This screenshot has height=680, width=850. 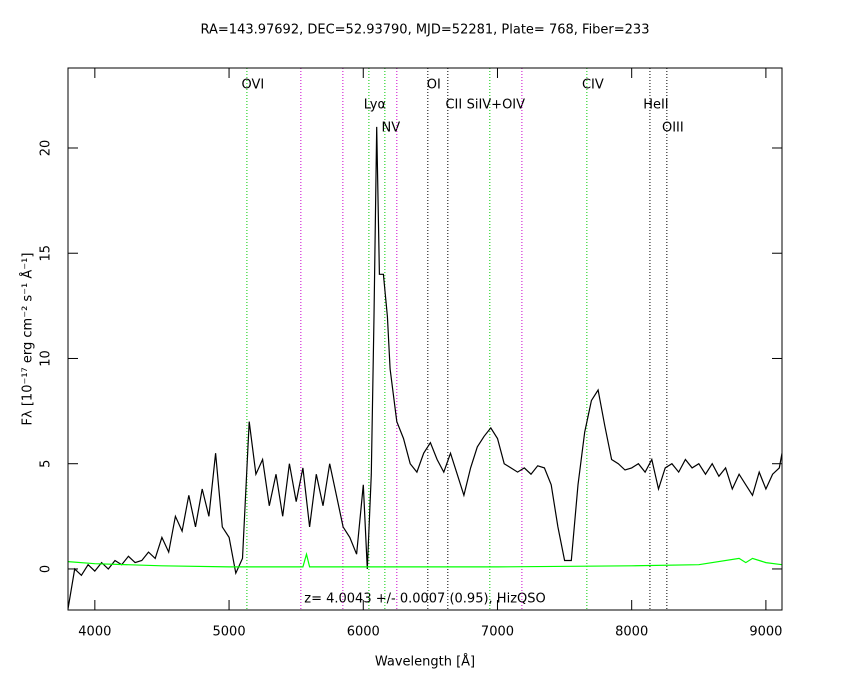 What do you see at coordinates (46, 358) in the screenshot?
I see `y-tick-label: 10` at bounding box center [46, 358].